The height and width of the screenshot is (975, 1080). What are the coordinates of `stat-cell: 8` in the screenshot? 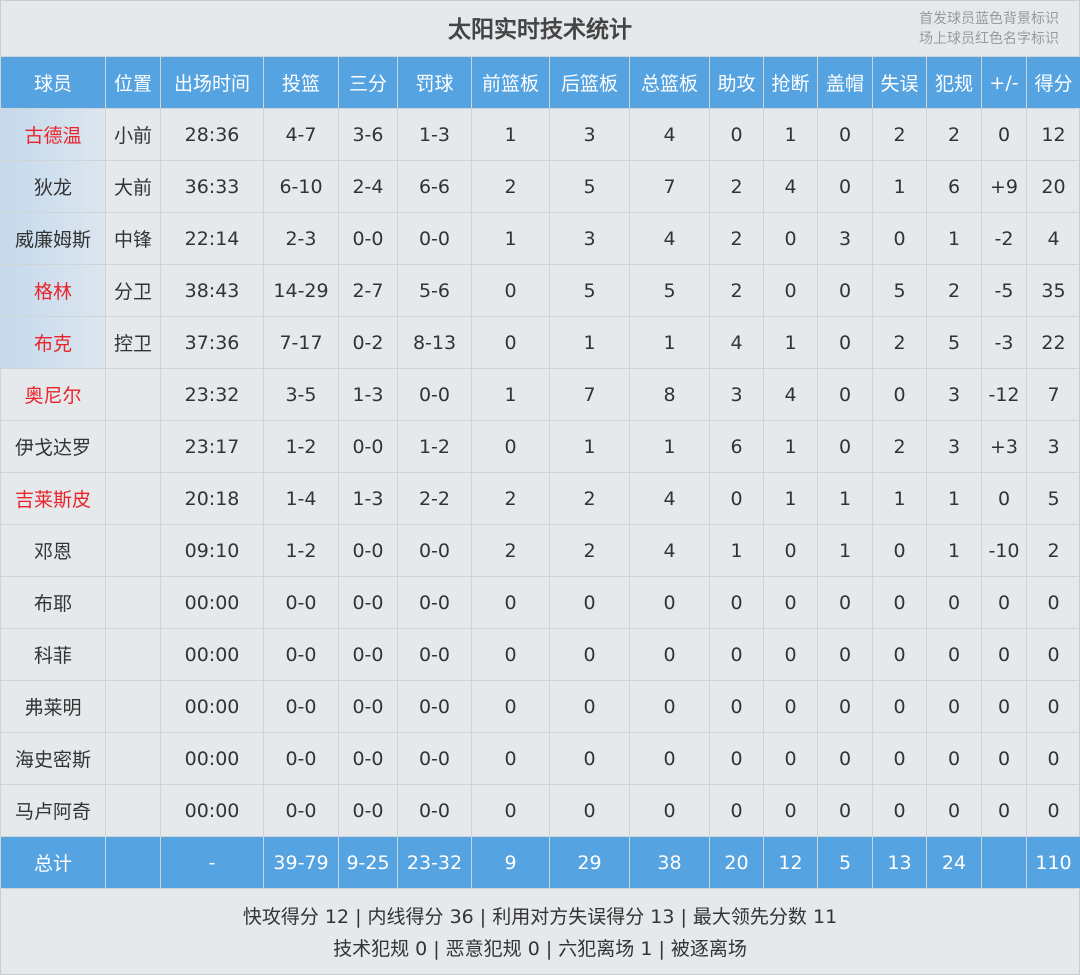 It's located at (669, 394).